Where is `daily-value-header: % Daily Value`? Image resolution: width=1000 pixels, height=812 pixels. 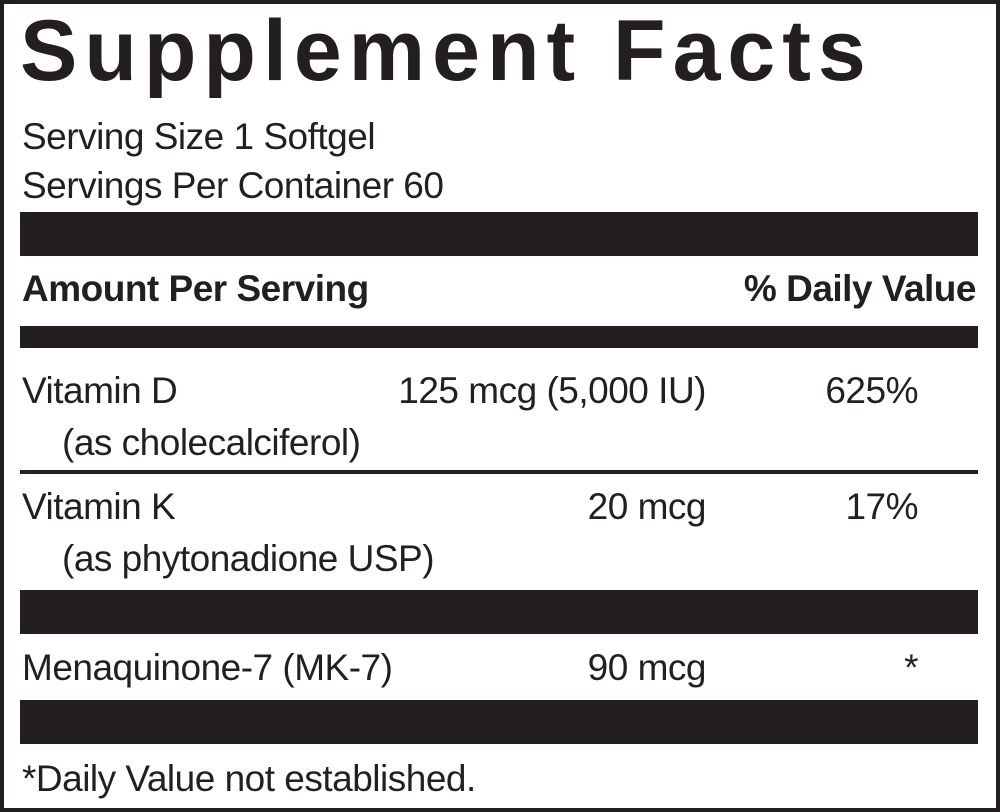 daily-value-header: % Daily Value is located at coordinates (860, 288).